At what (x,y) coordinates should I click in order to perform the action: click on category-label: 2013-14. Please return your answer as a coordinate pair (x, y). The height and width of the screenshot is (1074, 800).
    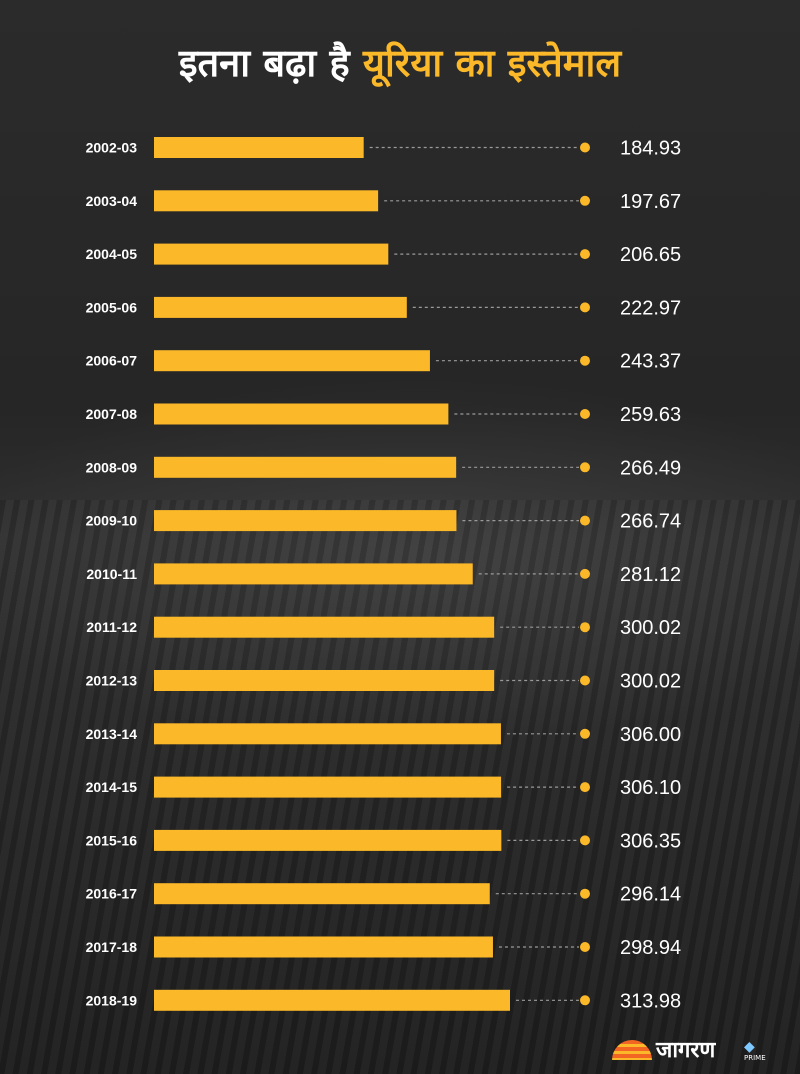
    Looking at the image, I should click on (112, 734).